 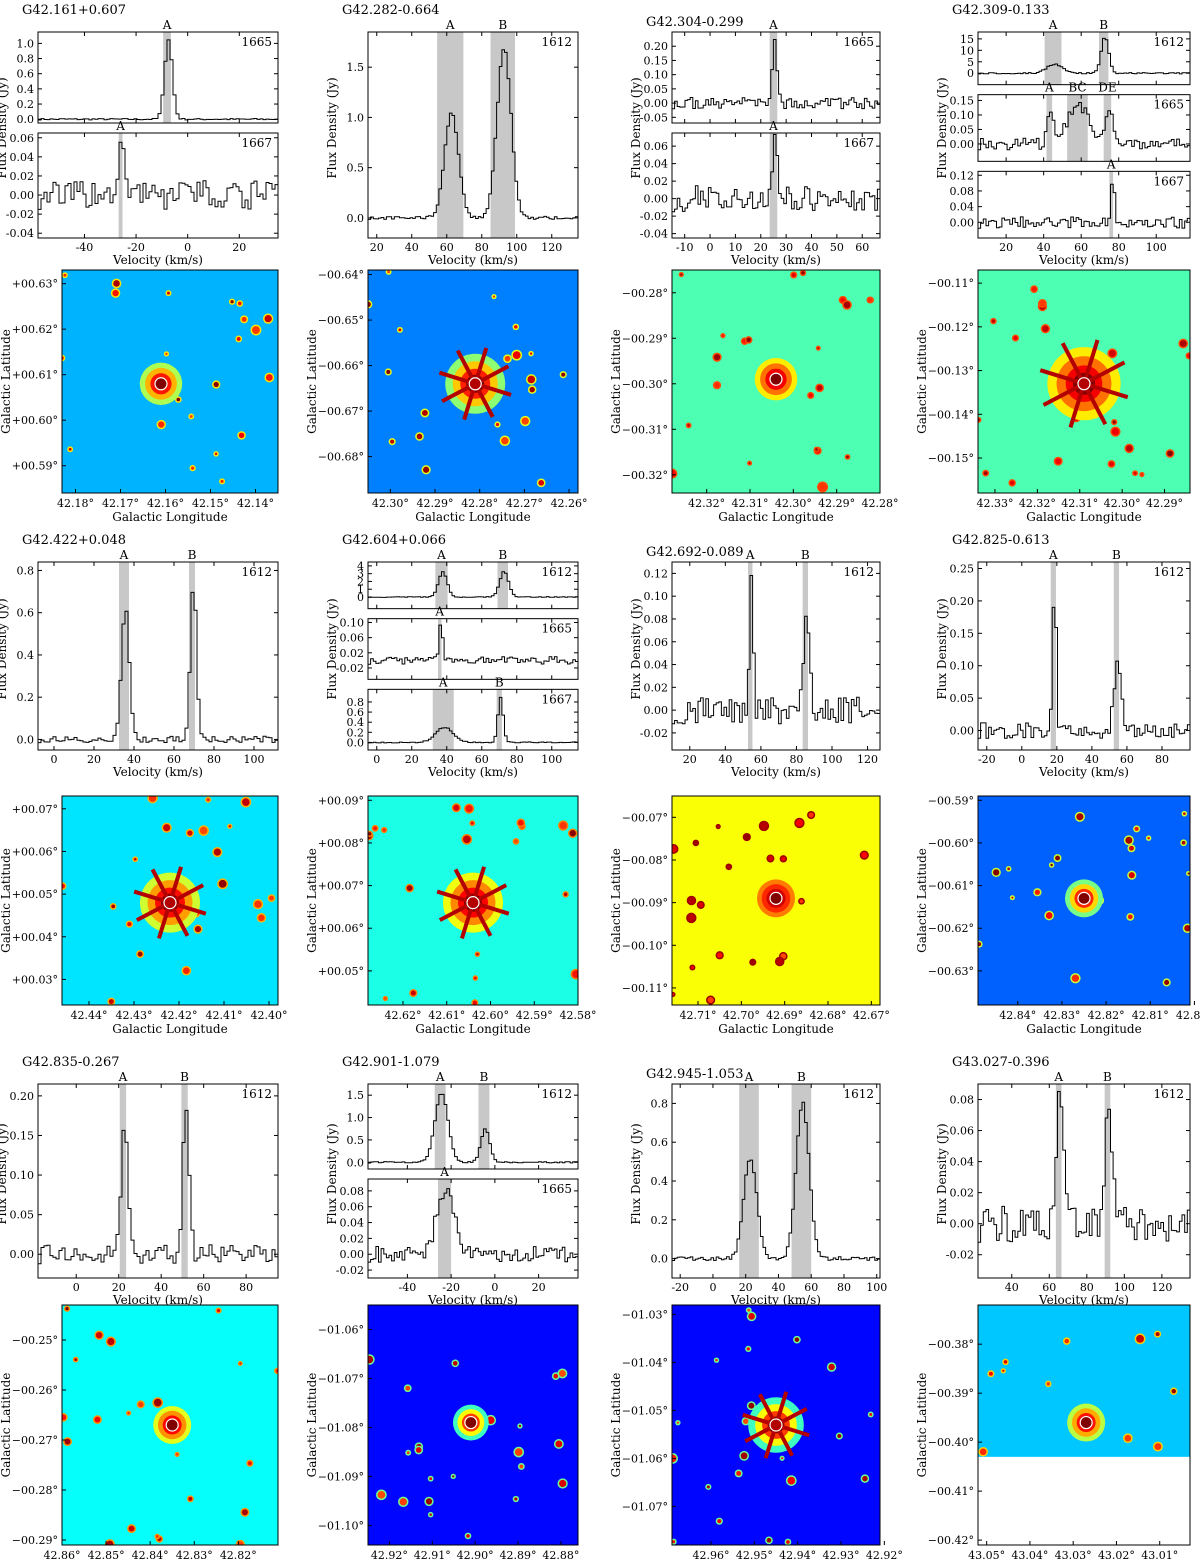 I want to click on spectrum-panel-1612: 0.0 0.5 1.0 1.5 1612 A B, so click(x=463, y=1120).